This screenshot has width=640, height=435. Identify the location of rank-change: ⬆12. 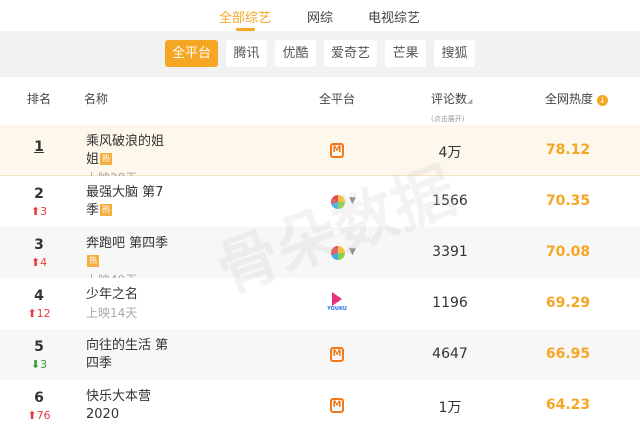
(39, 313).